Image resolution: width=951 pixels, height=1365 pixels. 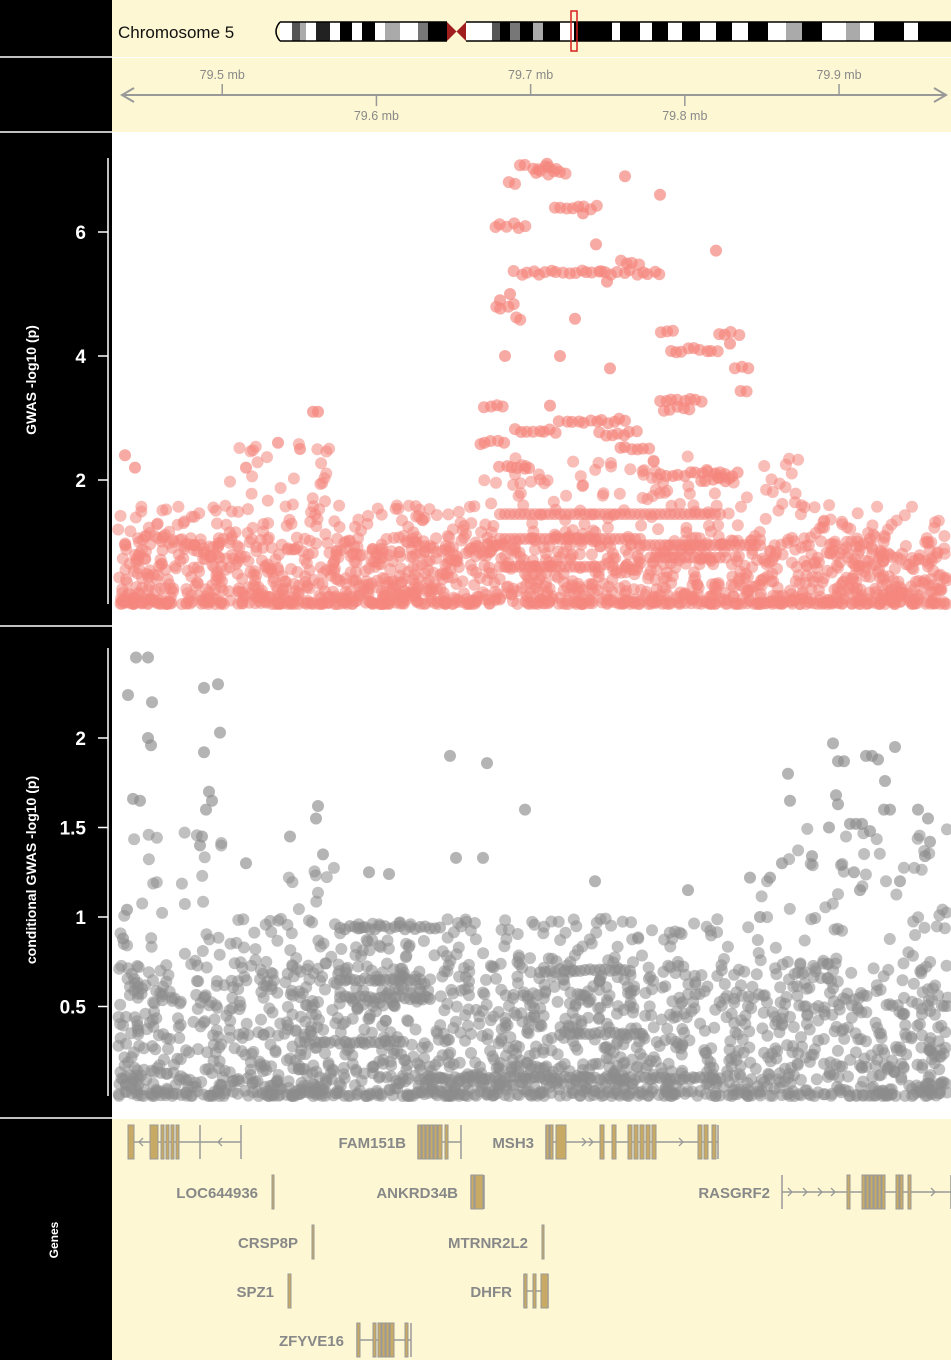 What do you see at coordinates (80, 918) in the screenshot?
I see `y-axis-tick-label: 1` at bounding box center [80, 918].